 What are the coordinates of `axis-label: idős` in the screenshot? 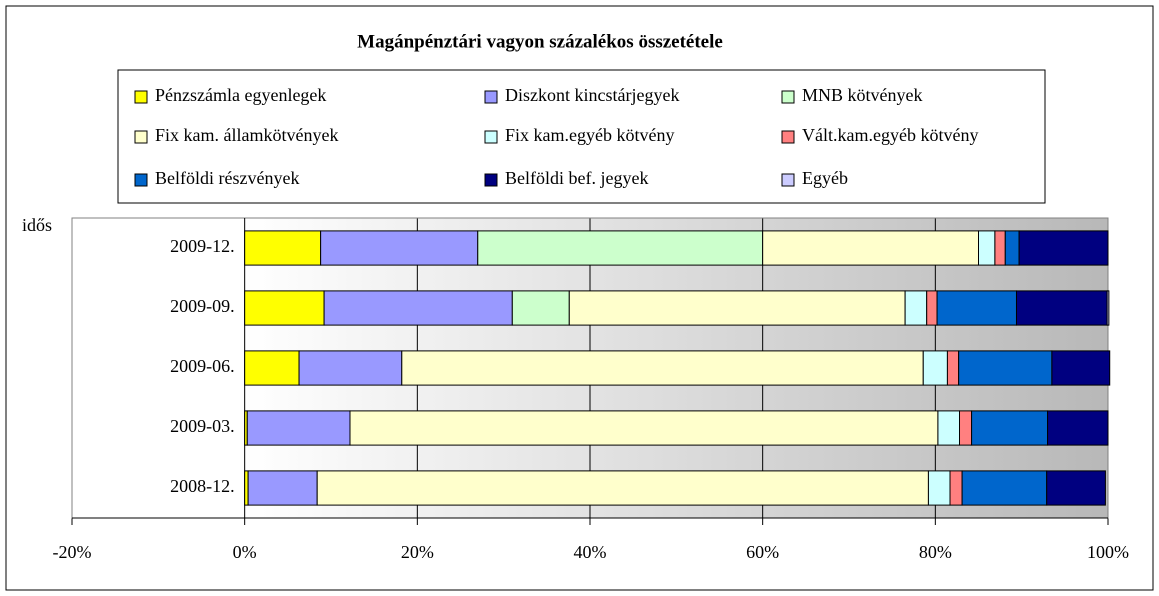 It's located at (37, 225).